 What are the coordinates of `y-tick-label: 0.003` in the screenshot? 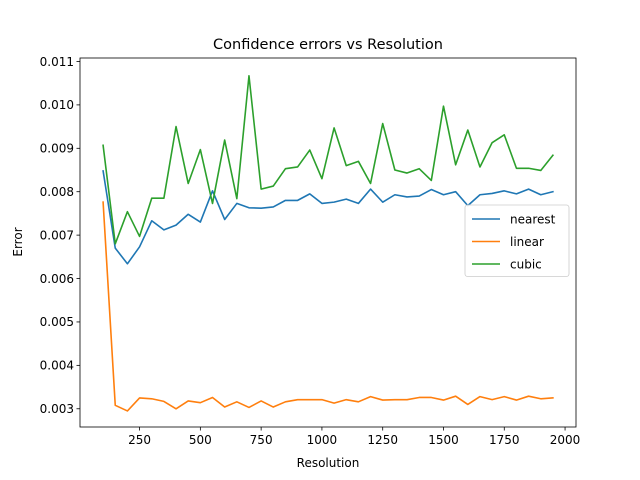 It's located at (57, 409).